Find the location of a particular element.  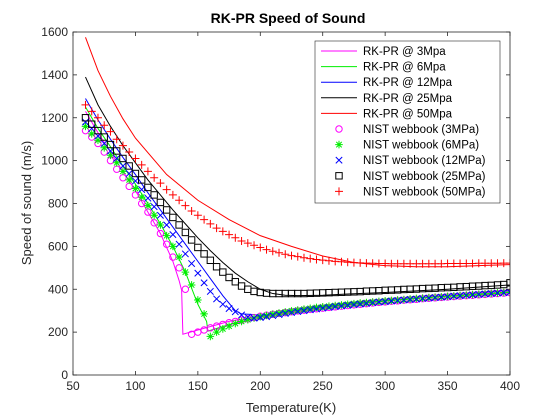

y-tick-label: 0 is located at coordinates (64, 375).